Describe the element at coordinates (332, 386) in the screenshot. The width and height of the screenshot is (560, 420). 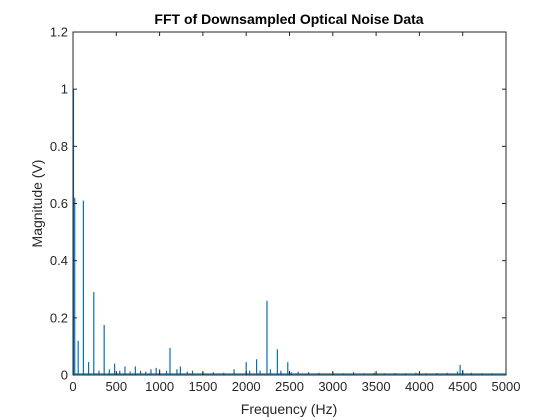
I see `x-tick-label: 3000` at that location.